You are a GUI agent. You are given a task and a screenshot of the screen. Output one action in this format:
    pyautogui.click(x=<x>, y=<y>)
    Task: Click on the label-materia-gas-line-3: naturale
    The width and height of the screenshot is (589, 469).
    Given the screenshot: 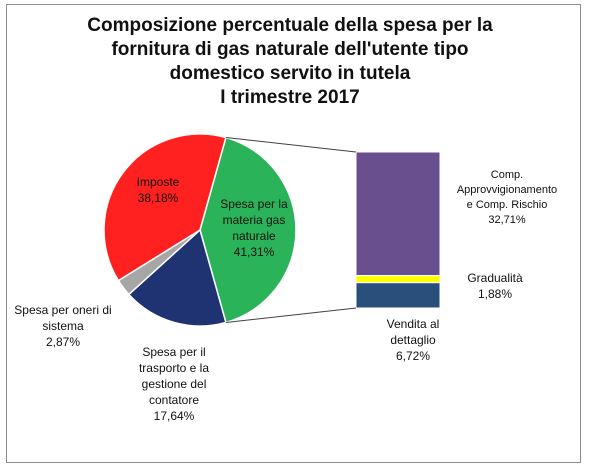 What is the action you would take?
    pyautogui.click(x=254, y=236)
    